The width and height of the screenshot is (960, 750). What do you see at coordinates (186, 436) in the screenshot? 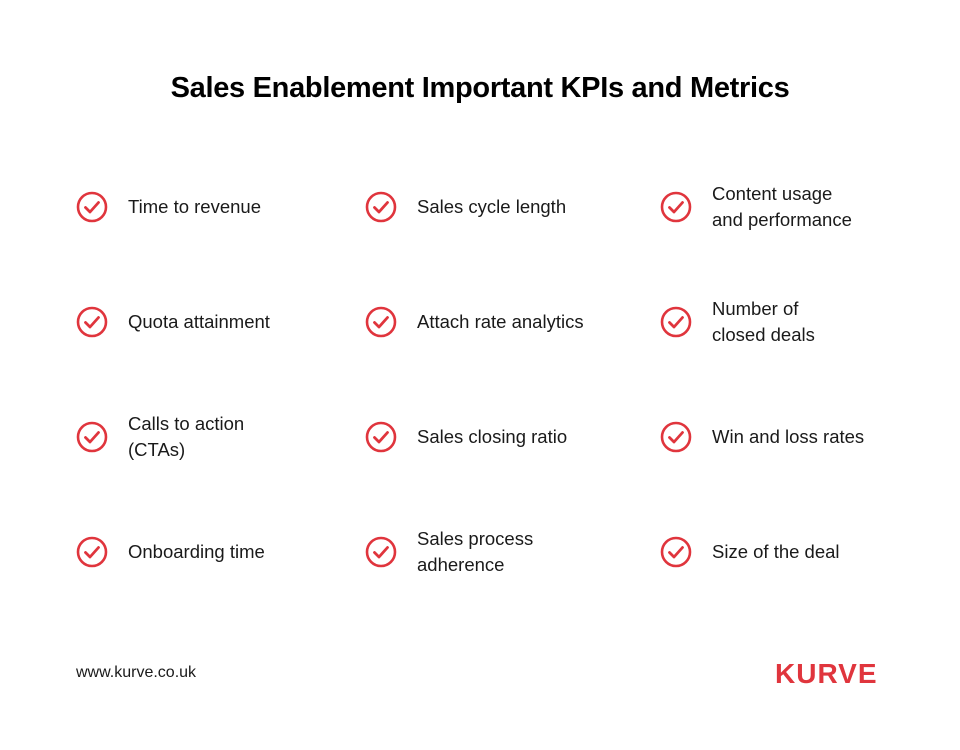
I see `metric-label: Calls to action (CTAs)` at bounding box center [186, 436].